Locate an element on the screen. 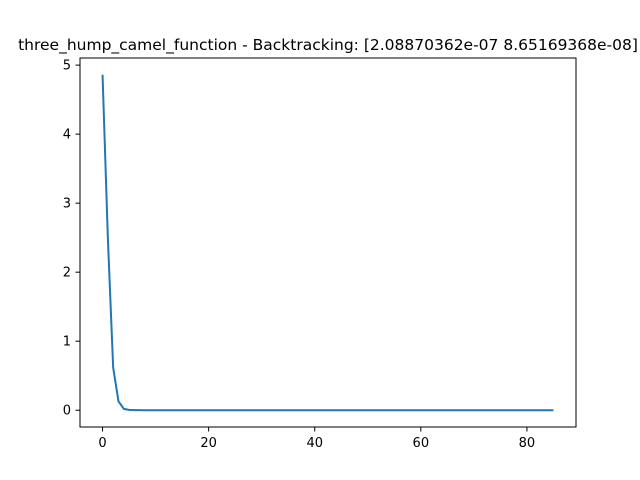 The height and width of the screenshot is (480, 640). y-tick-label: 3 is located at coordinates (67, 204).